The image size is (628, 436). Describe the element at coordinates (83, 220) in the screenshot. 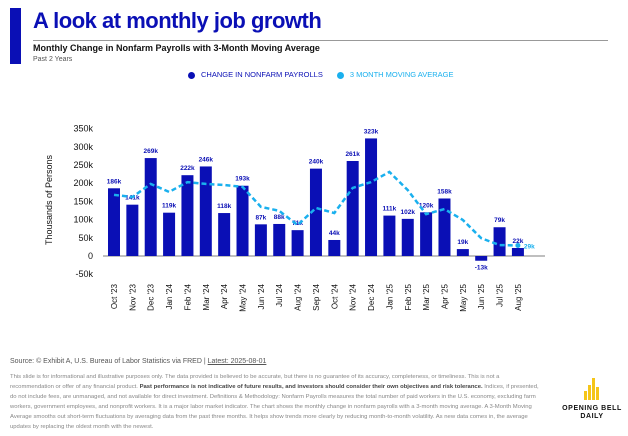

I see `y-tick-label: 100k` at that location.